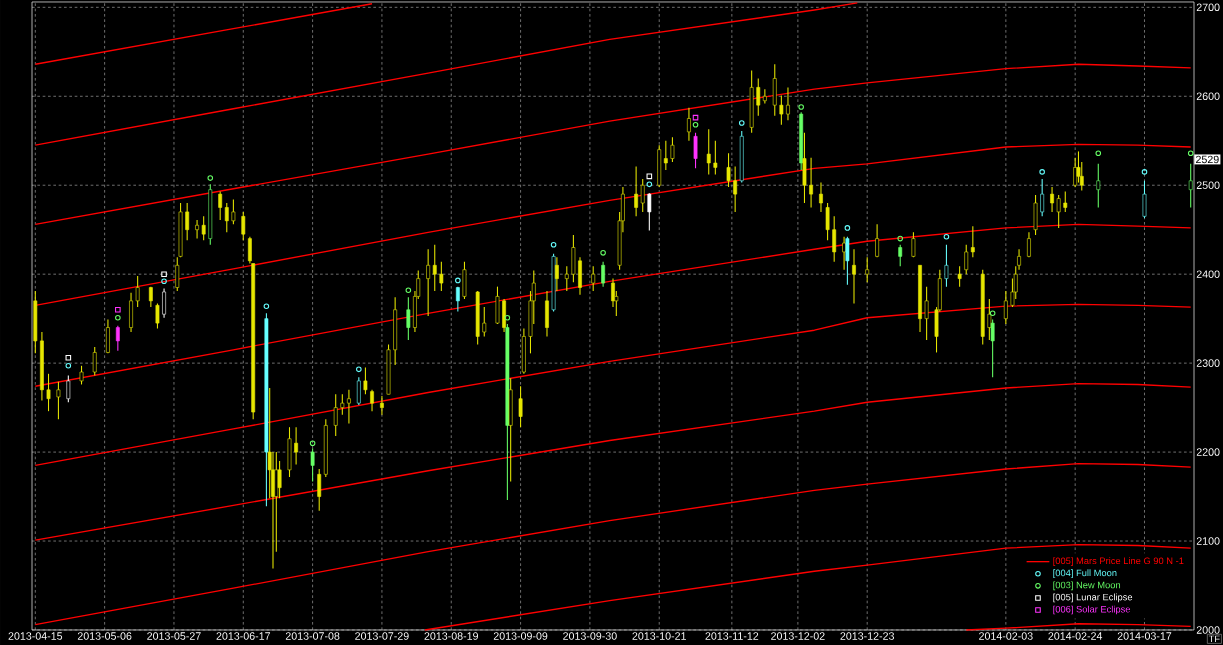  What do you see at coordinates (1208, 630) in the screenshot?
I see `y-tick-label: 2000` at bounding box center [1208, 630].